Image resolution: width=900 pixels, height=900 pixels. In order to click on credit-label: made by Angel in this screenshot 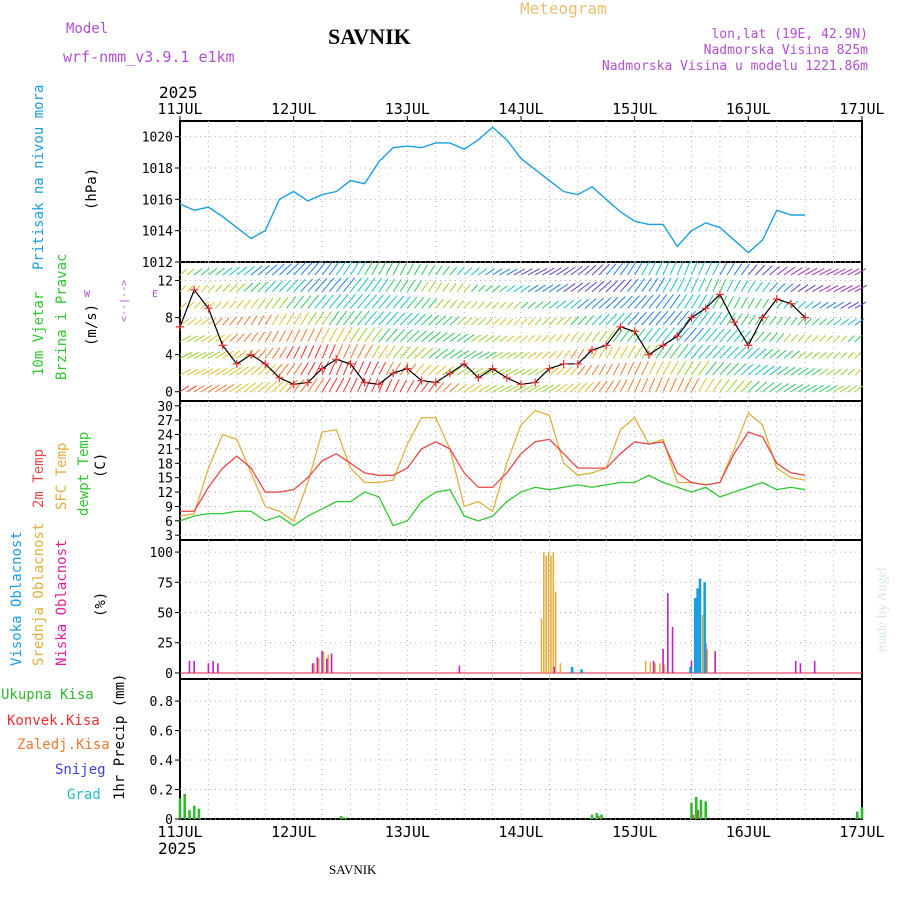, I will do `click(882, 609)`.